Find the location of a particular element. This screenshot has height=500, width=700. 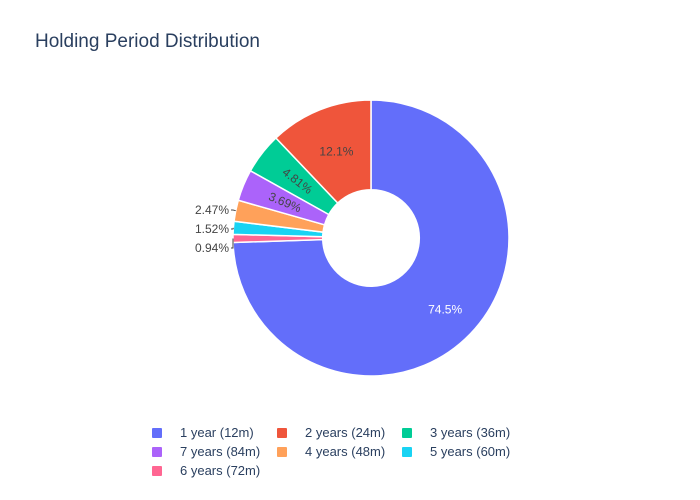

legend-label-6: 6 years (72m) is located at coordinates (220, 470).